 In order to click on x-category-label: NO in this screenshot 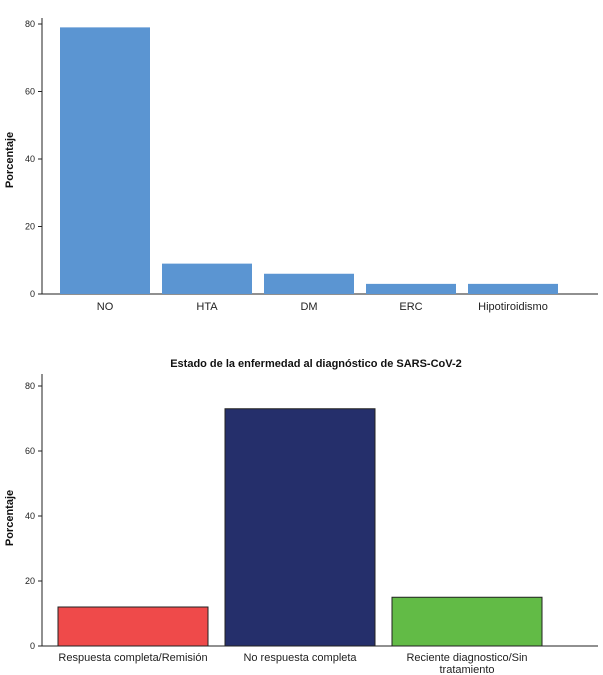, I will do `click(105, 307)`.